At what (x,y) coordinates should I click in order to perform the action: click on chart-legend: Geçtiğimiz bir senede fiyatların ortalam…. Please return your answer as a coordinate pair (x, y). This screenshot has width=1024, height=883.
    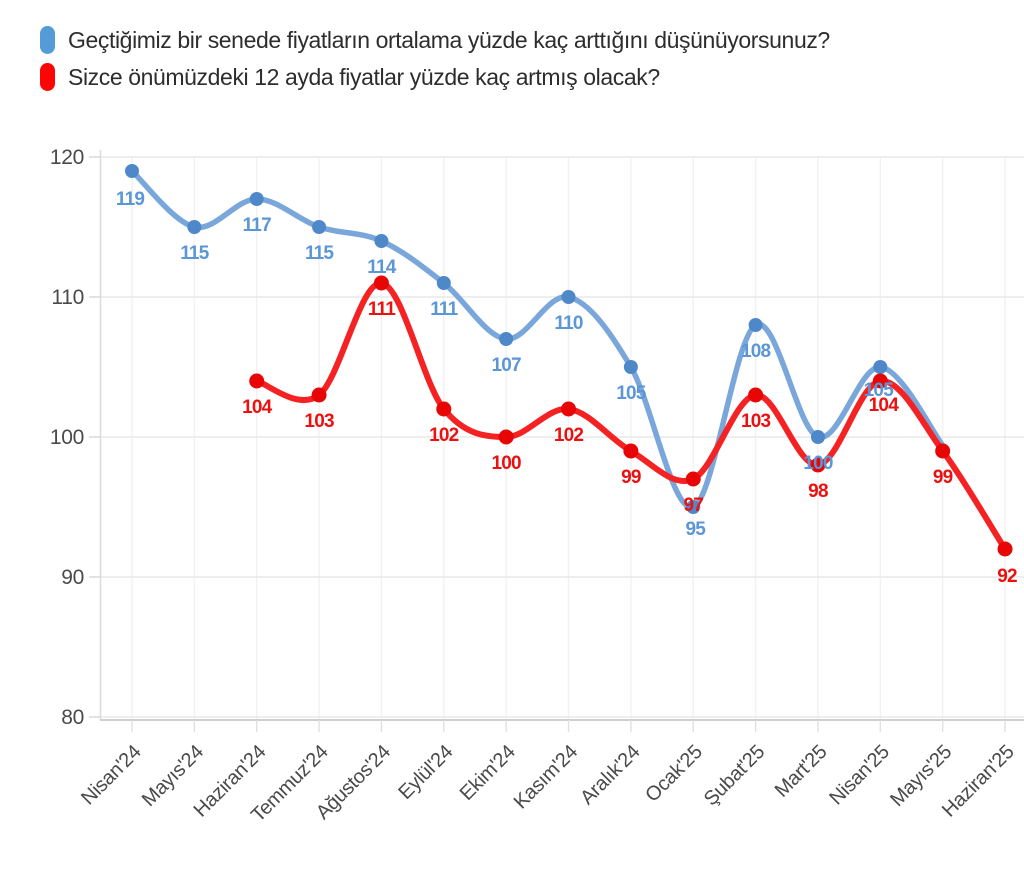
    Looking at the image, I should click on (435, 63).